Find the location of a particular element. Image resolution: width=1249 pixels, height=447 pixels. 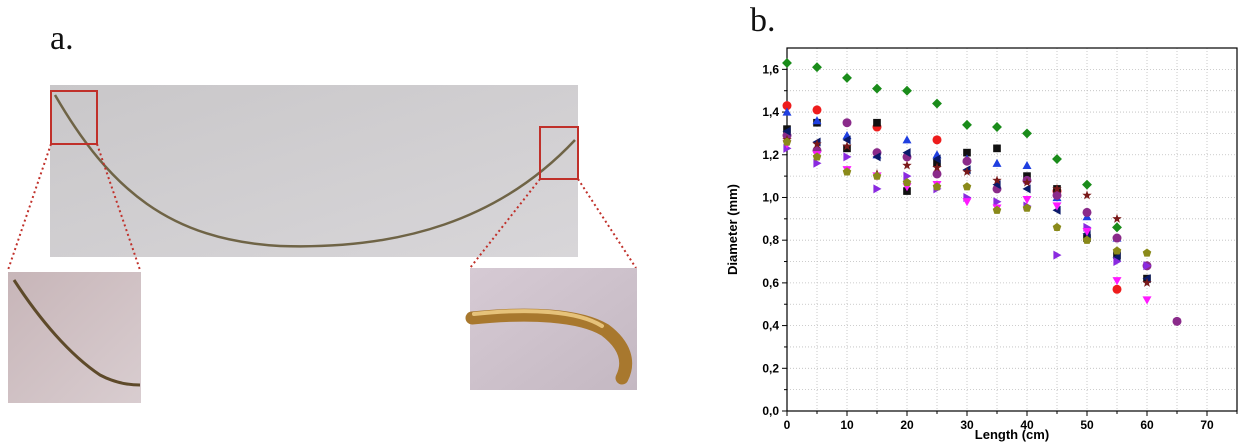

y-tick-label: 0,4 is located at coordinates (770, 326).